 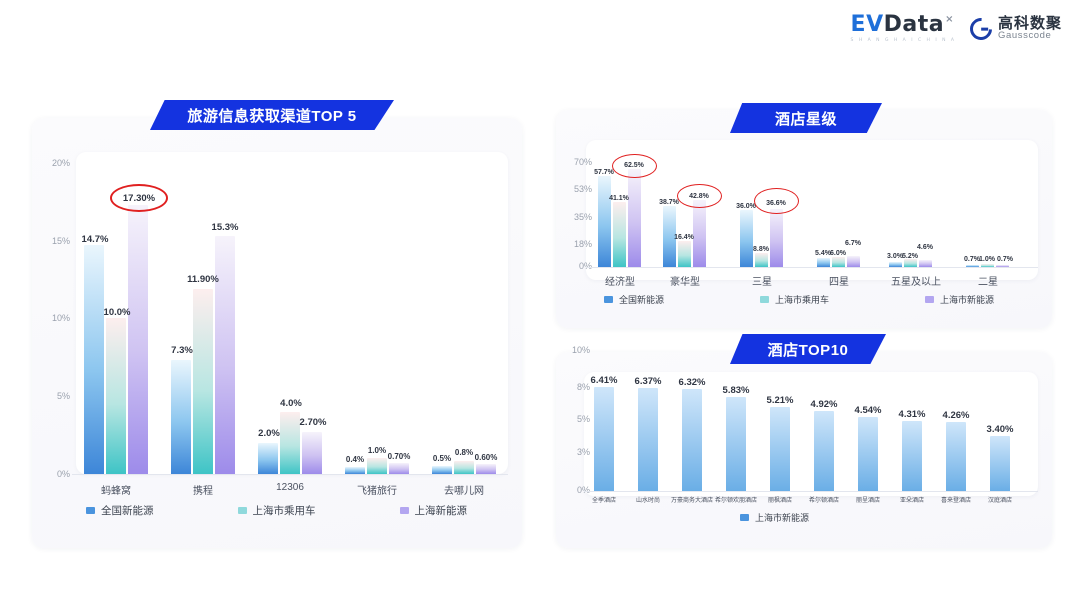 What do you see at coordinates (284, 511) in the screenshot?
I see `legend-label-travel-s1: 上海市乘用车` at bounding box center [284, 511].